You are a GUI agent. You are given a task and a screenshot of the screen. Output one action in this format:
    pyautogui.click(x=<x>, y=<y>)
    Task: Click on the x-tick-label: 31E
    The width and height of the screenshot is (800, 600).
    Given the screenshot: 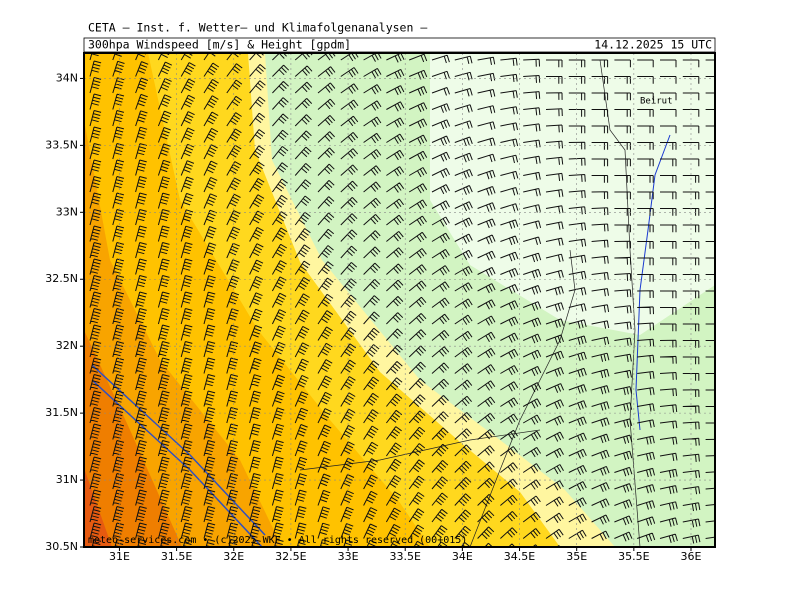 What is the action you would take?
    pyautogui.click(x=119, y=556)
    